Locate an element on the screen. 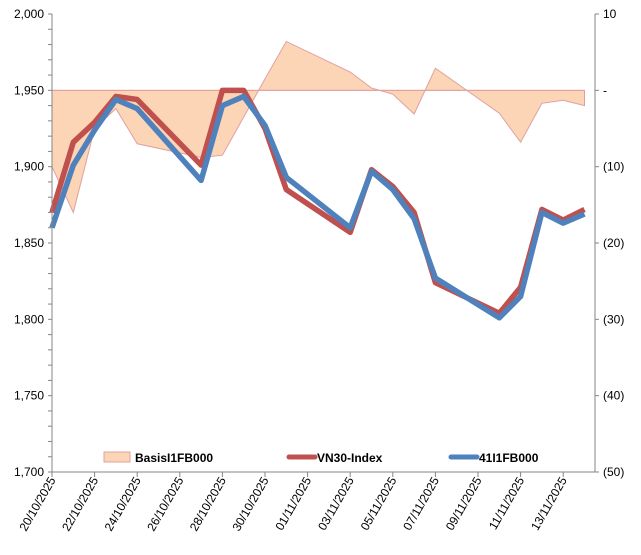  x-axis-label: 30/10/2025 is located at coordinates (250, 503).